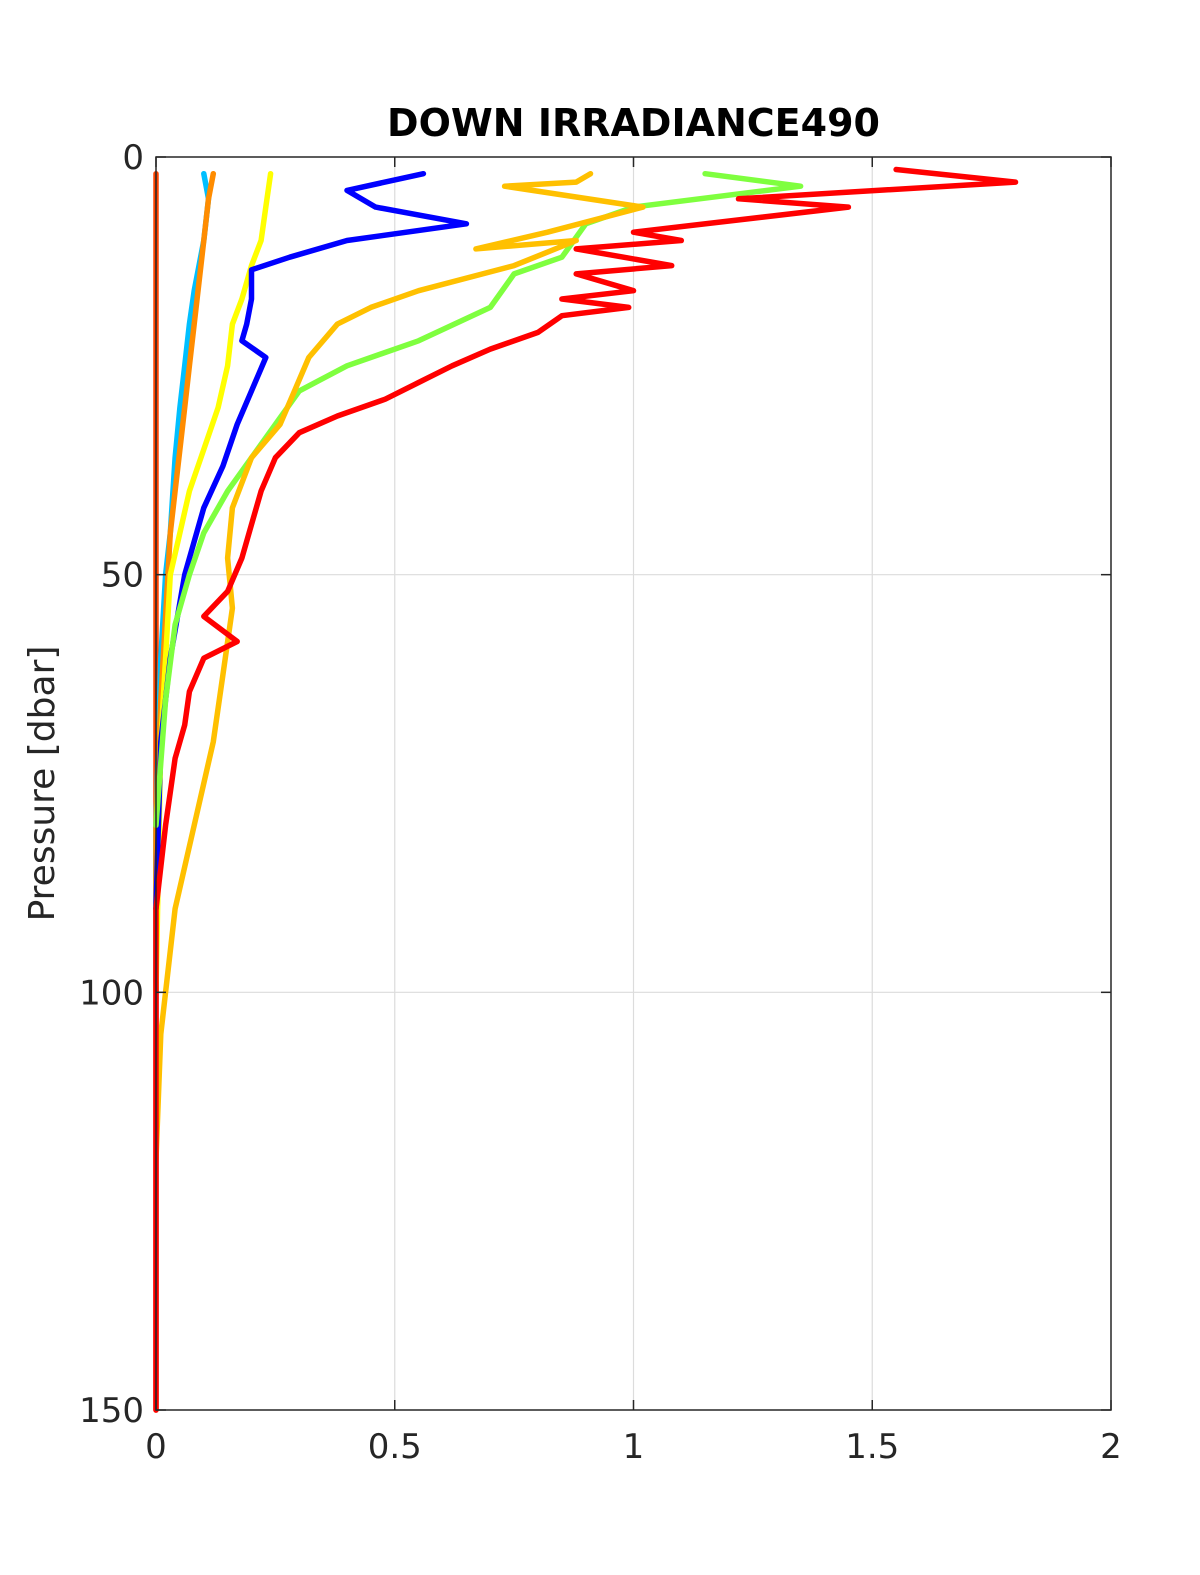 The image size is (1200, 1575). I want to click on y-tick-label: 0, so click(133, 158).